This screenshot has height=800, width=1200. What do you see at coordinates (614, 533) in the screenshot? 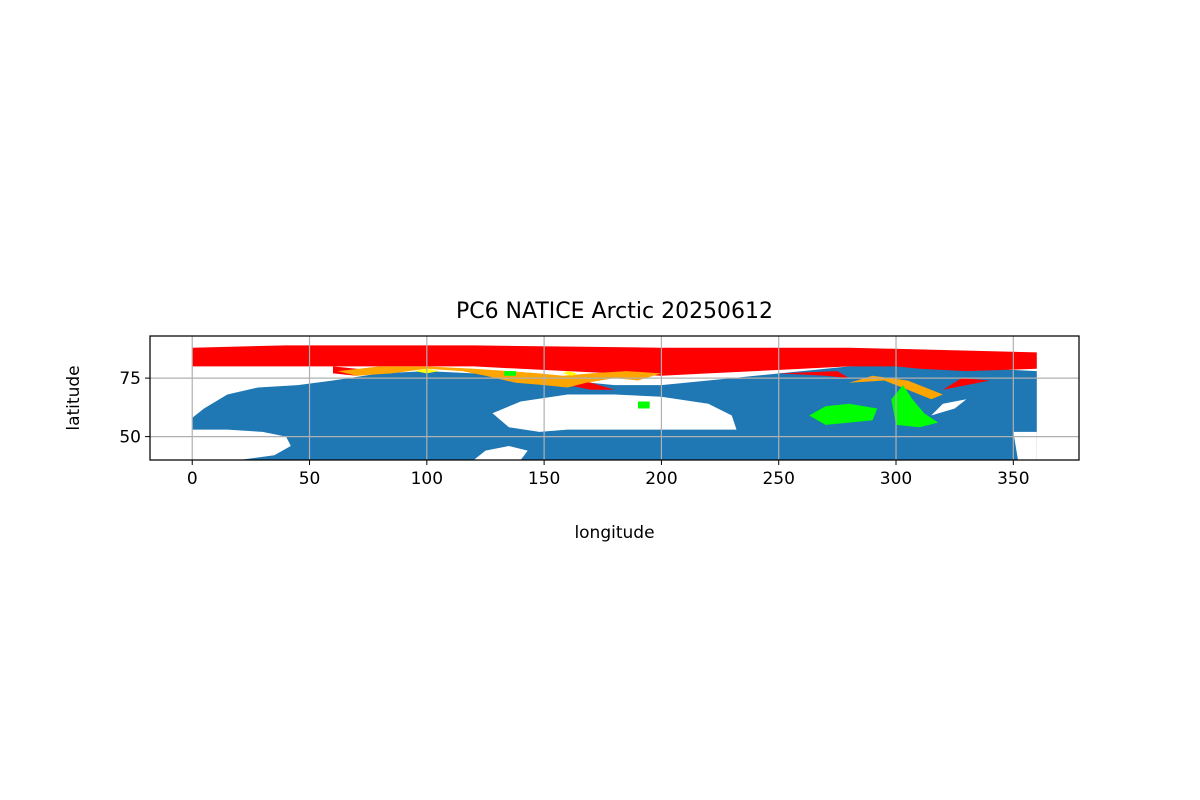
I see `x-axis-label: longitude` at bounding box center [614, 533].